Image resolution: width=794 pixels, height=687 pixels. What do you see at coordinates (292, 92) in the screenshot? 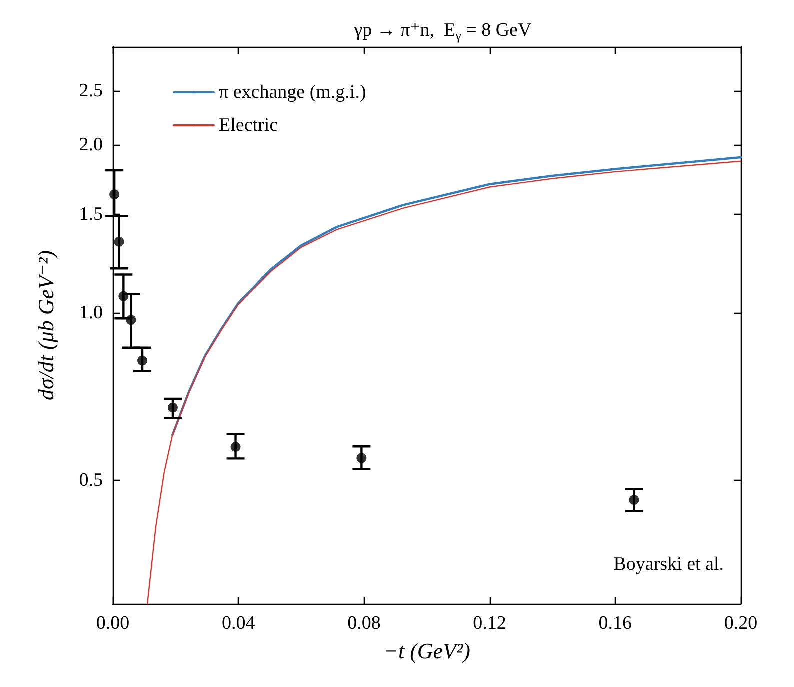
I see `legend-label: π exchange (m.g.i.)` at bounding box center [292, 92].